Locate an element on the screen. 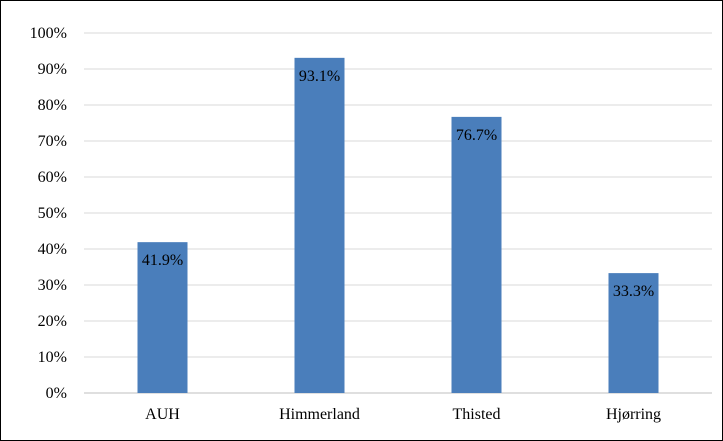  x-tick-label: AUH is located at coordinates (162, 414).